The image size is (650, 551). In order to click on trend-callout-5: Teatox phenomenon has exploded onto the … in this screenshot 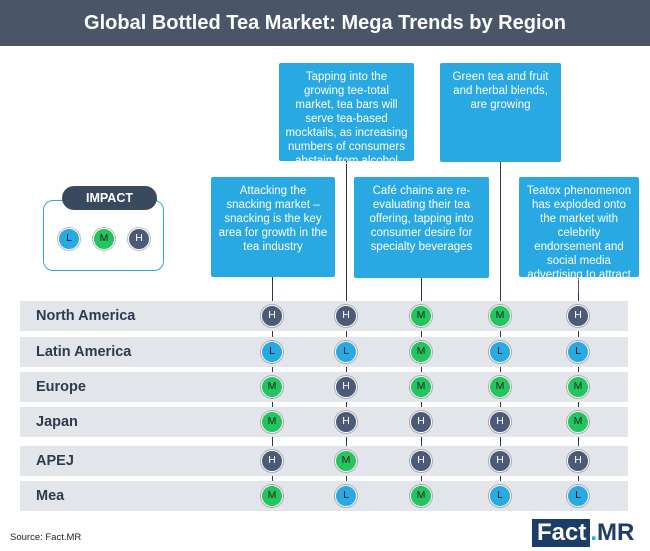, I will do `click(579, 236)`.